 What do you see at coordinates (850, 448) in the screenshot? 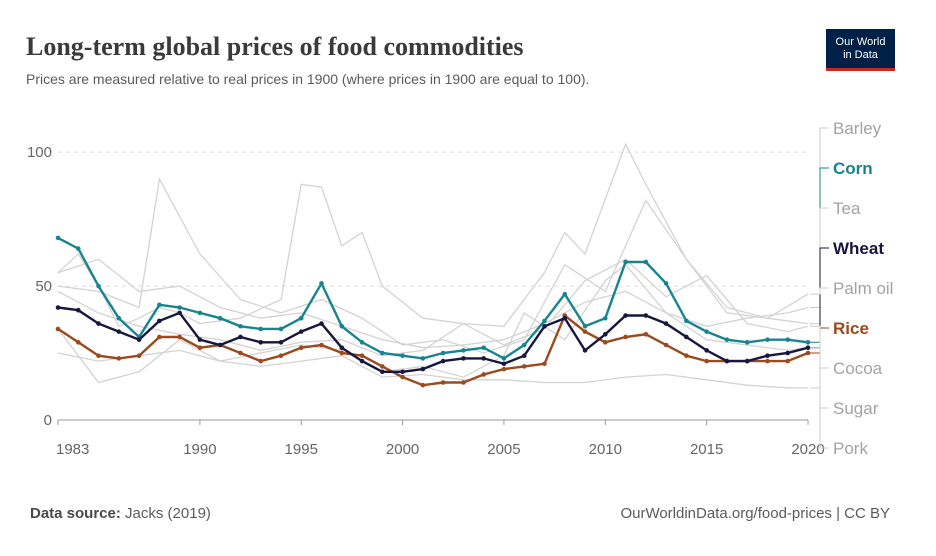
I see `legend-label-pork: Pork` at bounding box center [850, 448].